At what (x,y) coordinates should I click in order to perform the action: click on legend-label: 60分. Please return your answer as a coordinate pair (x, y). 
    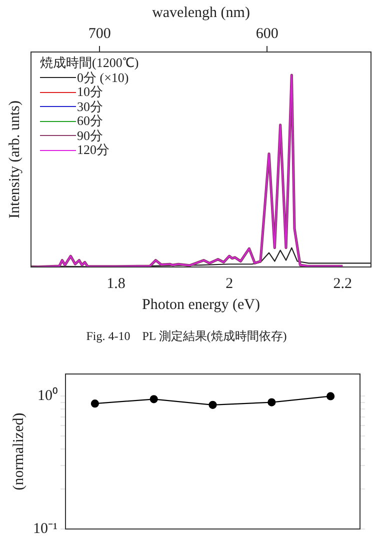
    Looking at the image, I should click on (90, 120).